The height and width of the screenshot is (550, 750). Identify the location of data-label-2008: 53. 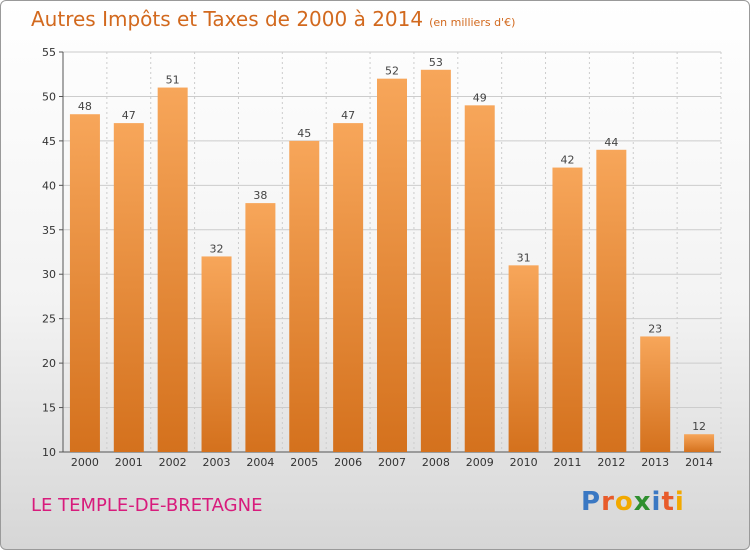
(436, 62).